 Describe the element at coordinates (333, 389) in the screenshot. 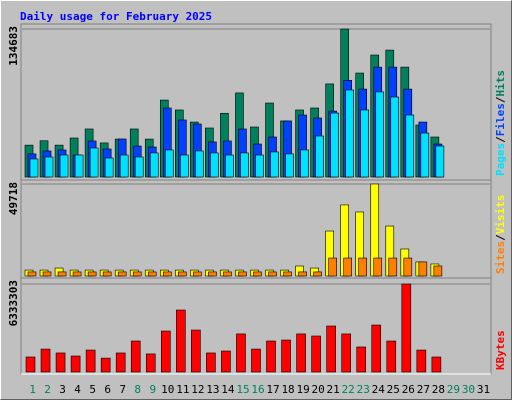

I see `x-tick-label: 21` at that location.